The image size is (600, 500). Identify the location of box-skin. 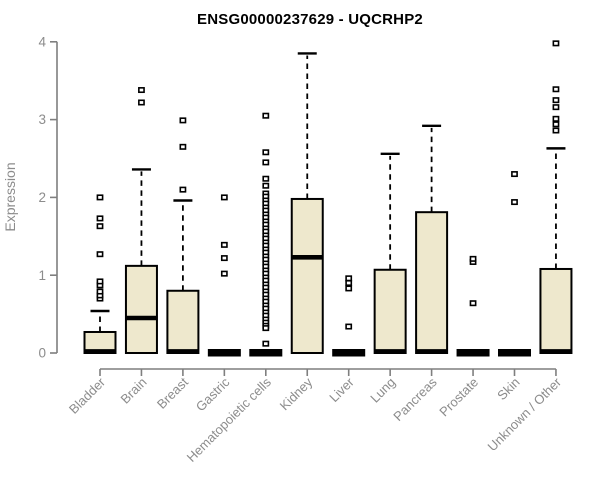
(514, 264).